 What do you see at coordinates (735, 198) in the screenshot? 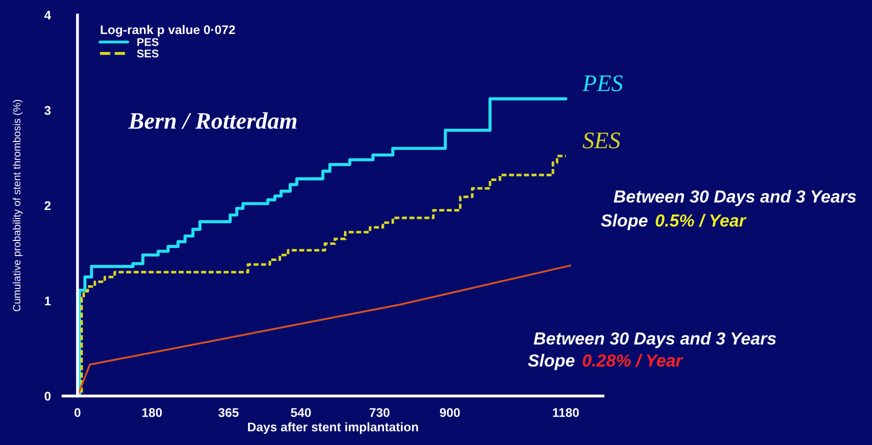
I see `text: Between 30 Days and 3 Years` at bounding box center [735, 198].